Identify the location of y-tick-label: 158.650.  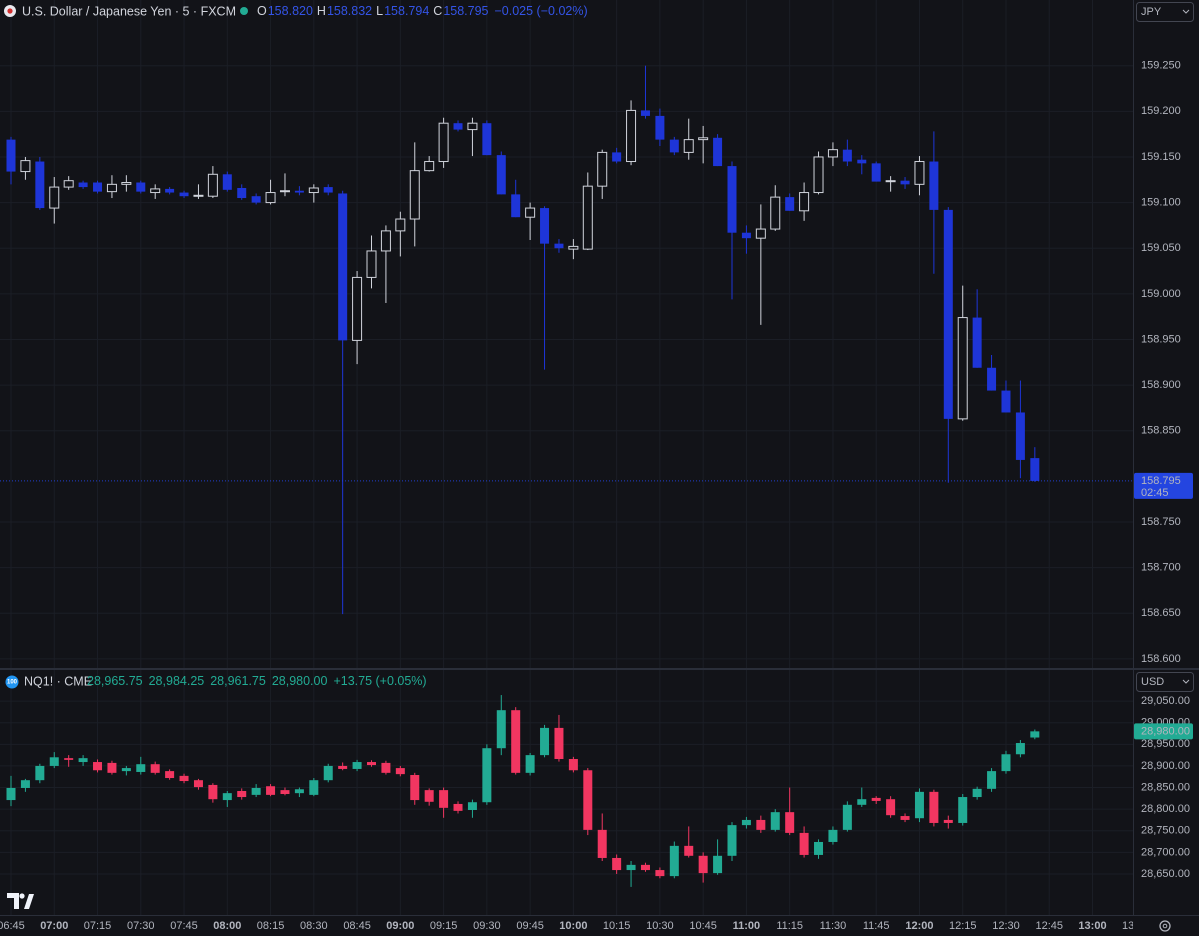
(1161, 613).